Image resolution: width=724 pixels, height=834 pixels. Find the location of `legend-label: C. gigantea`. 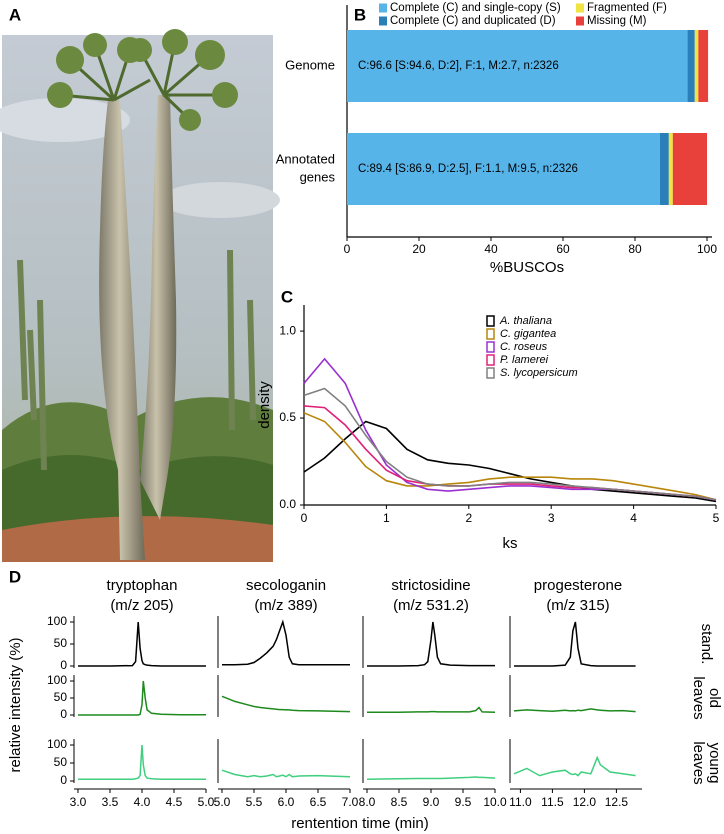

legend-label: C. gigantea is located at coordinates (528, 334).